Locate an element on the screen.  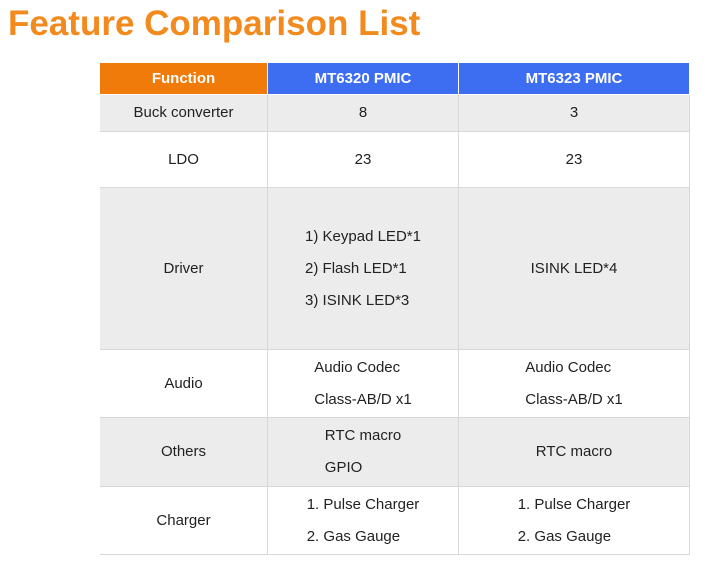
cell-line: LDO is located at coordinates (183, 159).